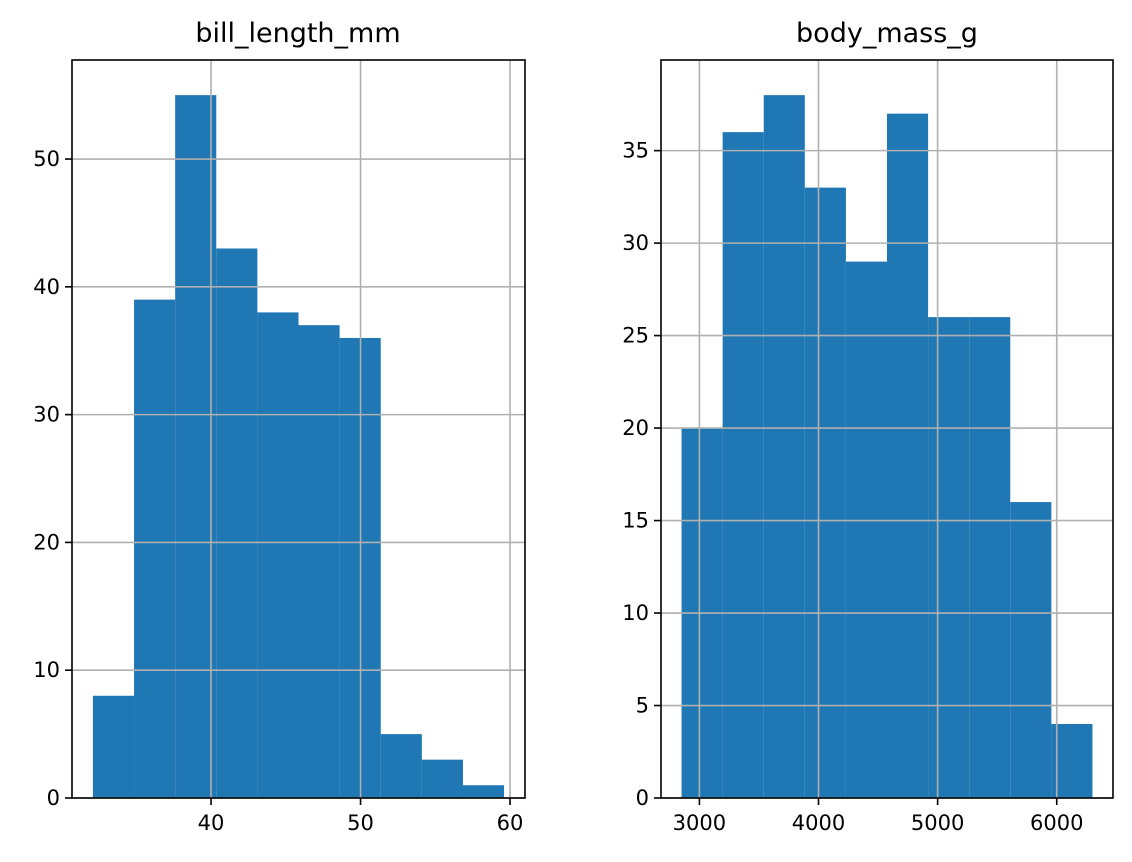 This screenshot has height=862, width=1132. Describe the element at coordinates (635, 521) in the screenshot. I see `y-tick-label: 15` at that location.